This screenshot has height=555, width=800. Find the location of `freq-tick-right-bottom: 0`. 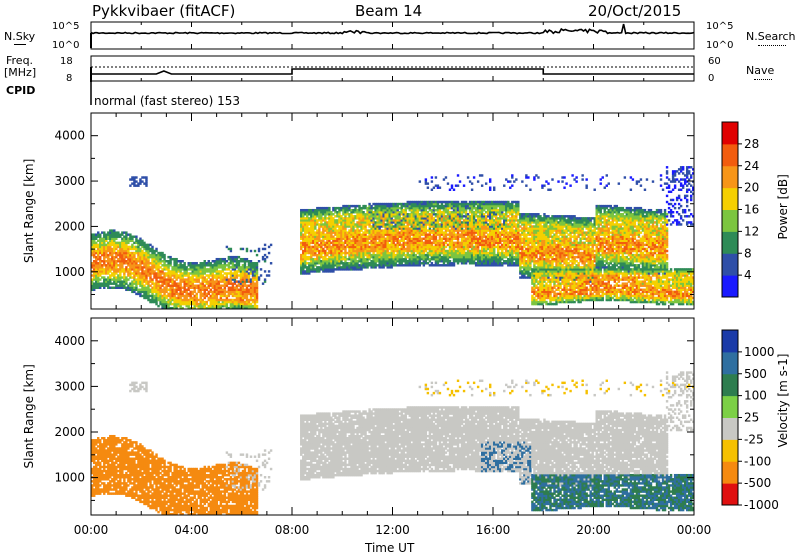

freq-tick-right-bottom: 0 is located at coordinates (711, 78).